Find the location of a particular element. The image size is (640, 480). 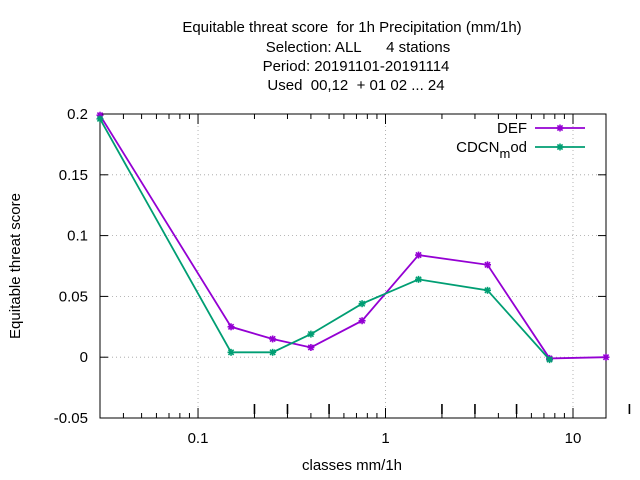

y-tick-label: -0.05 is located at coordinates (71, 418).